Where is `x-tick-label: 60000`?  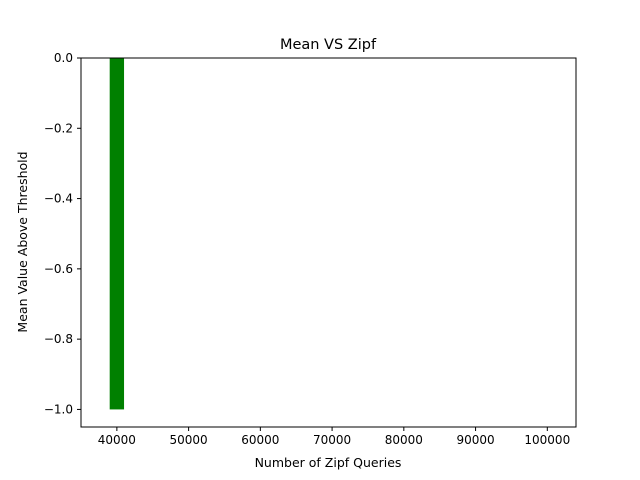 x-tick-label: 60000 is located at coordinates (260, 440).